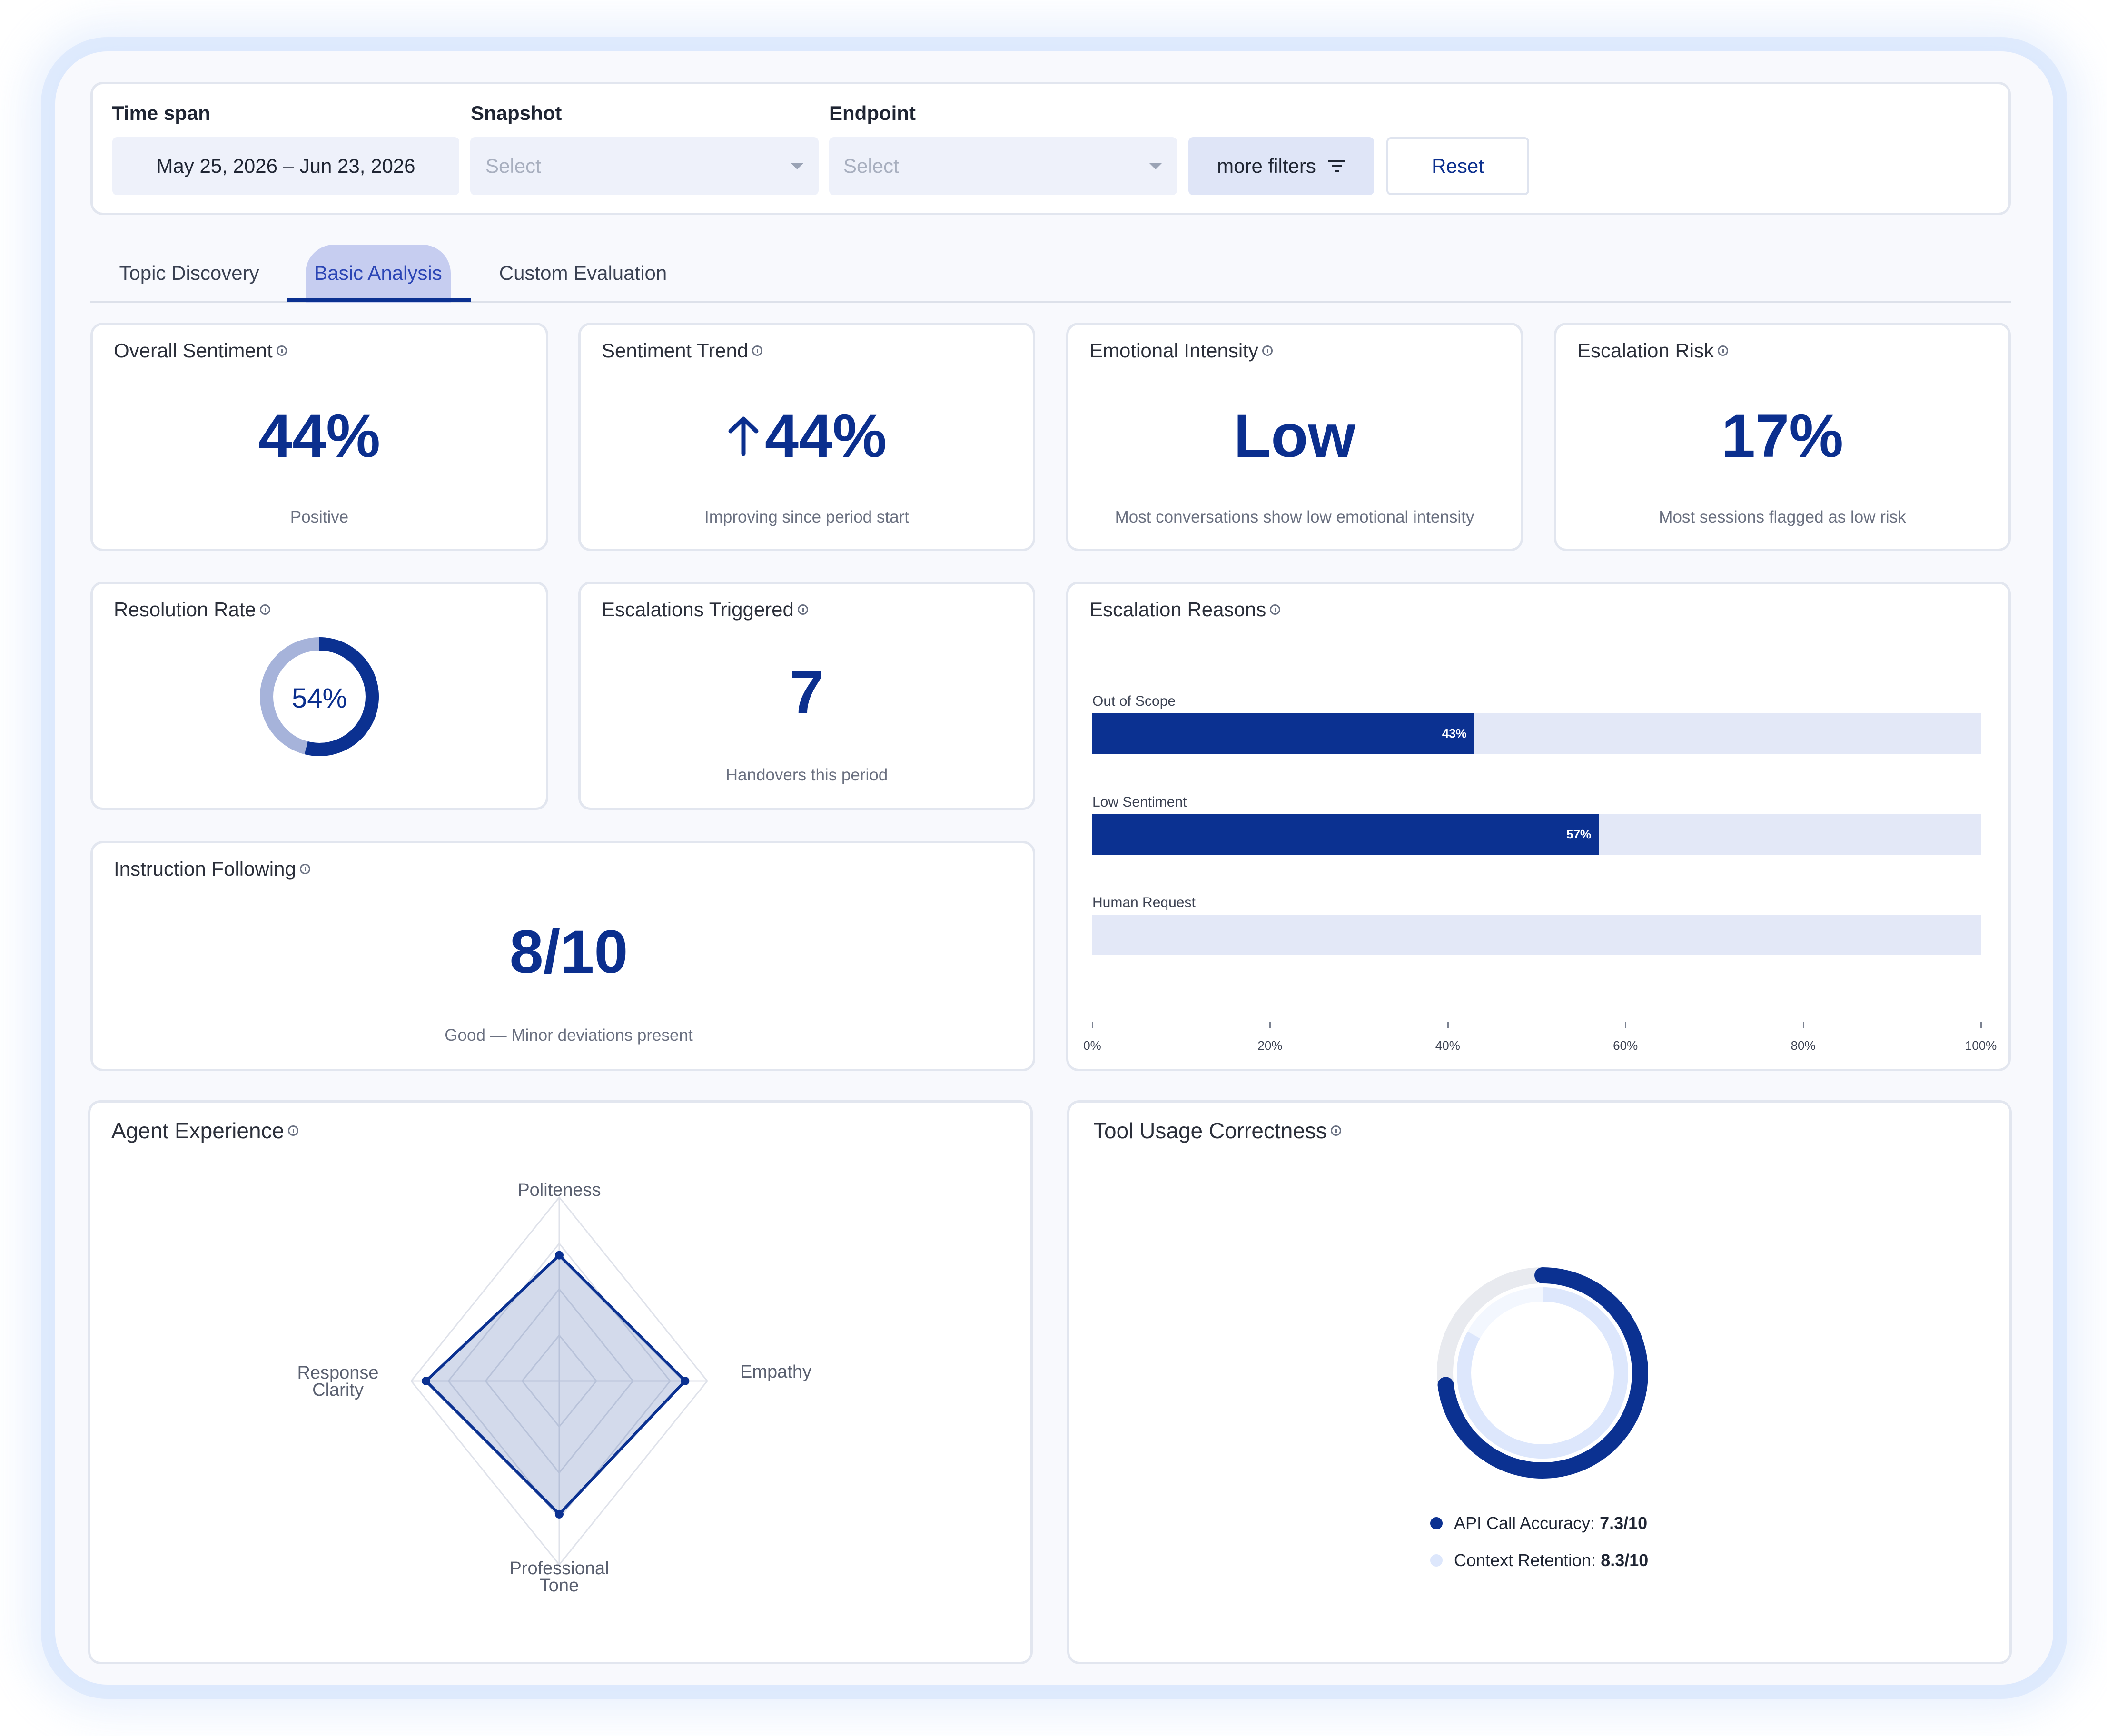  What do you see at coordinates (1173, 350) in the screenshot?
I see `emotional-intensity-title: Emotional Intensity` at bounding box center [1173, 350].